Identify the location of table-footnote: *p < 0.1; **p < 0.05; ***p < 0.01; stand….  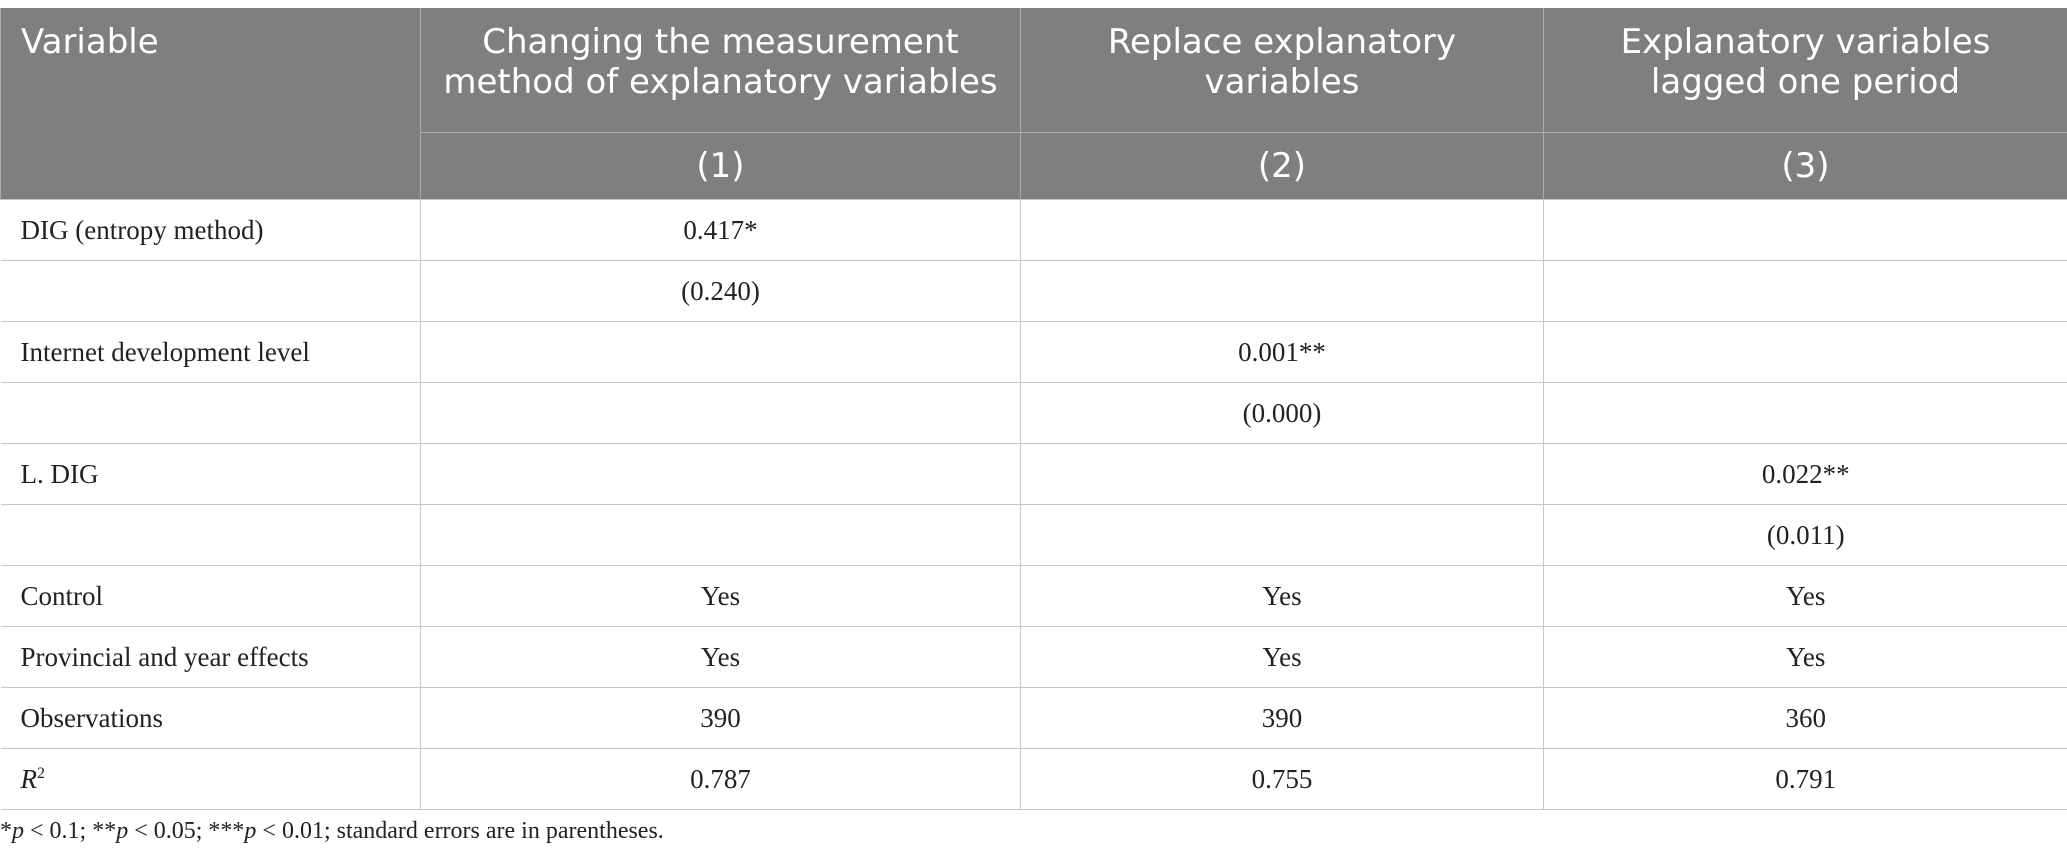
(332, 831).